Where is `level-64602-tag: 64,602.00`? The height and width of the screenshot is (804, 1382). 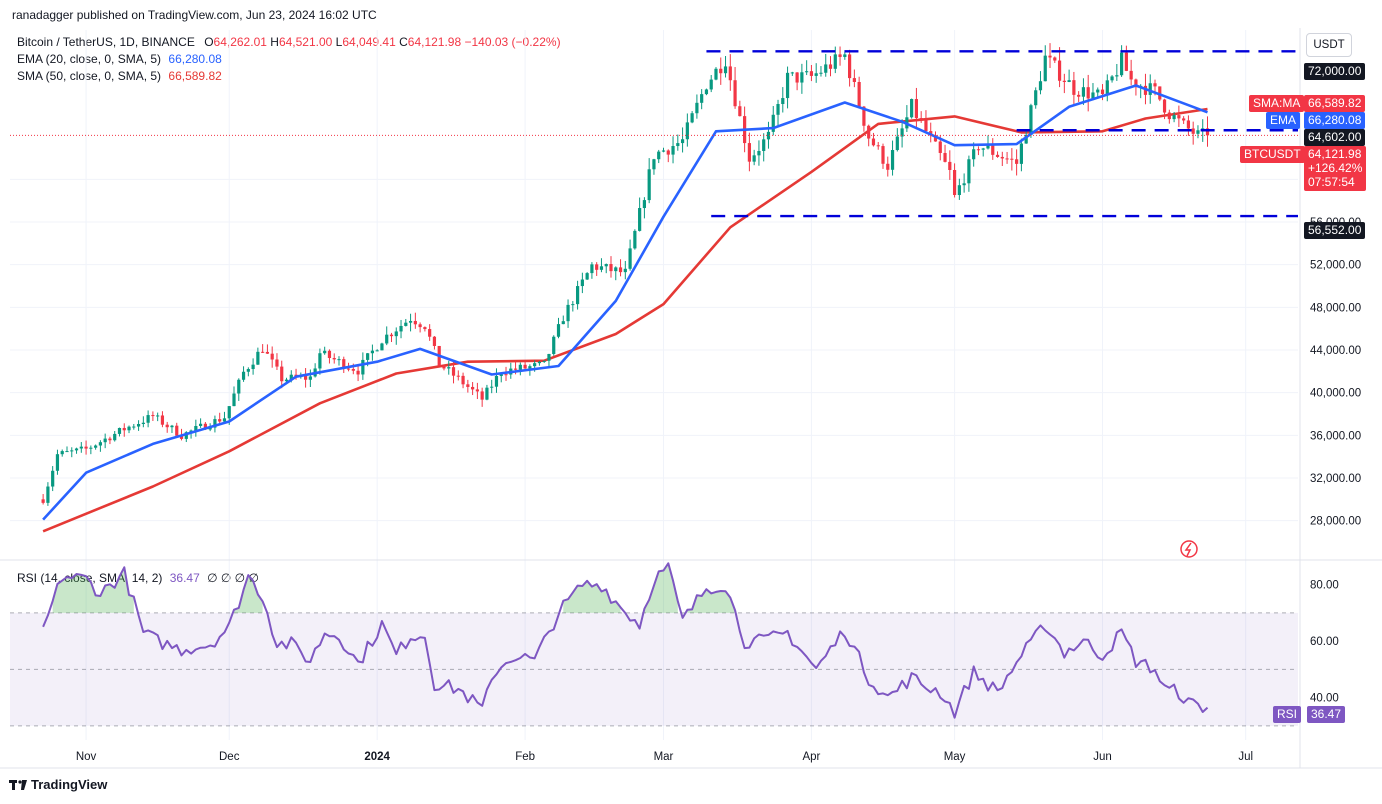 level-64602-tag: 64,602.00 is located at coordinates (1335, 137).